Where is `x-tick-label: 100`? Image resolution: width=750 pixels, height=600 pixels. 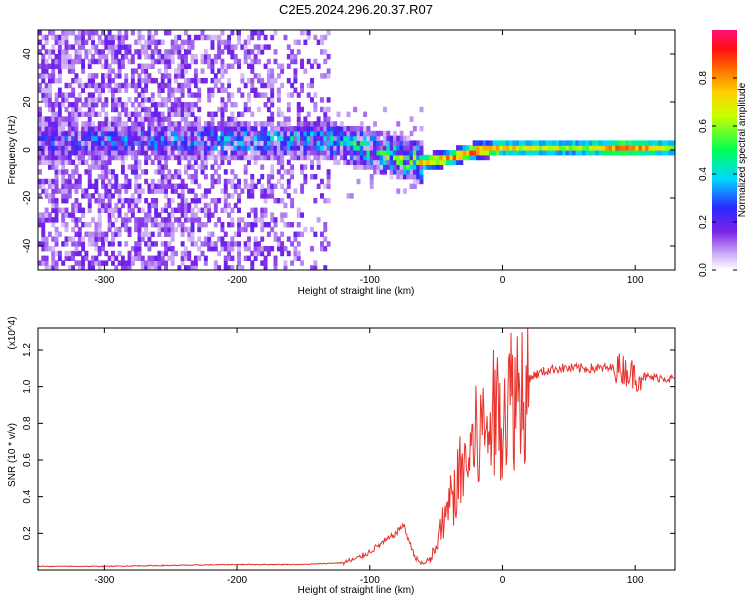 x-tick-label: 100 is located at coordinates (635, 280).